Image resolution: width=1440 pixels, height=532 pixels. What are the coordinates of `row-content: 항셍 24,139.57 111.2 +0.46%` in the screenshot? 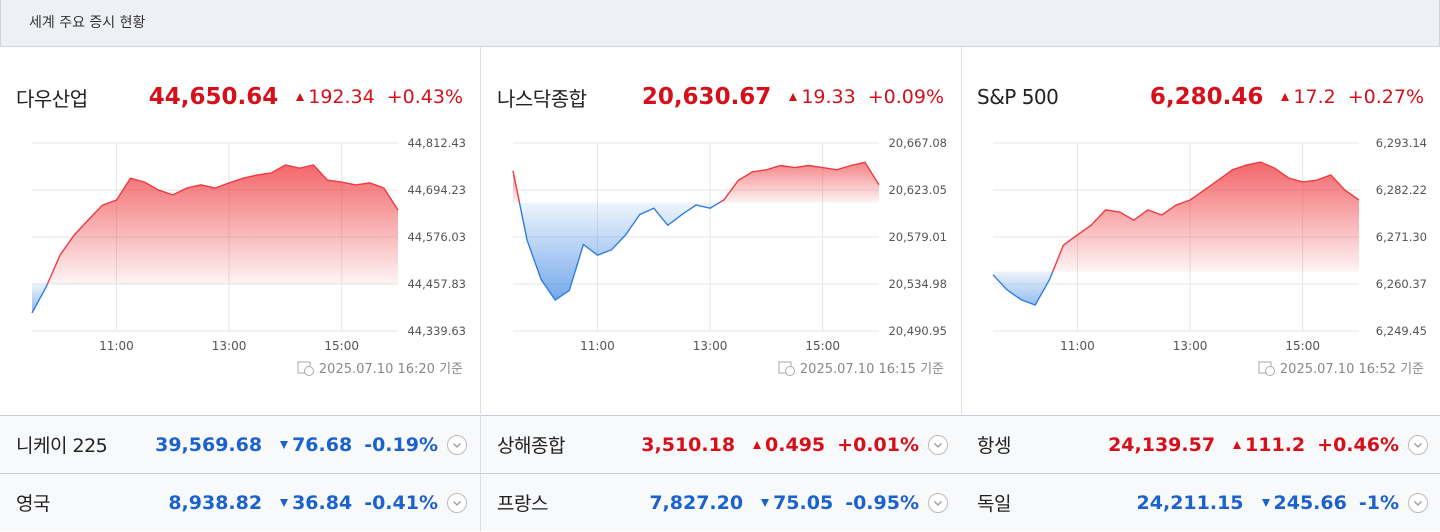 It's located at (1203, 444).